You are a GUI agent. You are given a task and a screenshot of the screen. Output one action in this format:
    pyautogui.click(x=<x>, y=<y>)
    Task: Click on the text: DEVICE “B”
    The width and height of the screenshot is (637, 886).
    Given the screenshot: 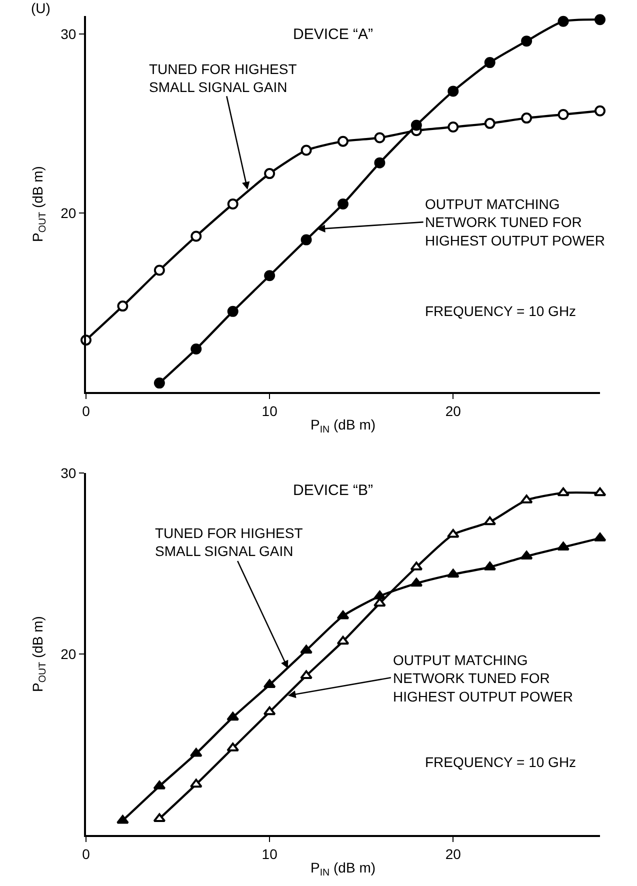 What is the action you would take?
    pyautogui.click(x=333, y=490)
    